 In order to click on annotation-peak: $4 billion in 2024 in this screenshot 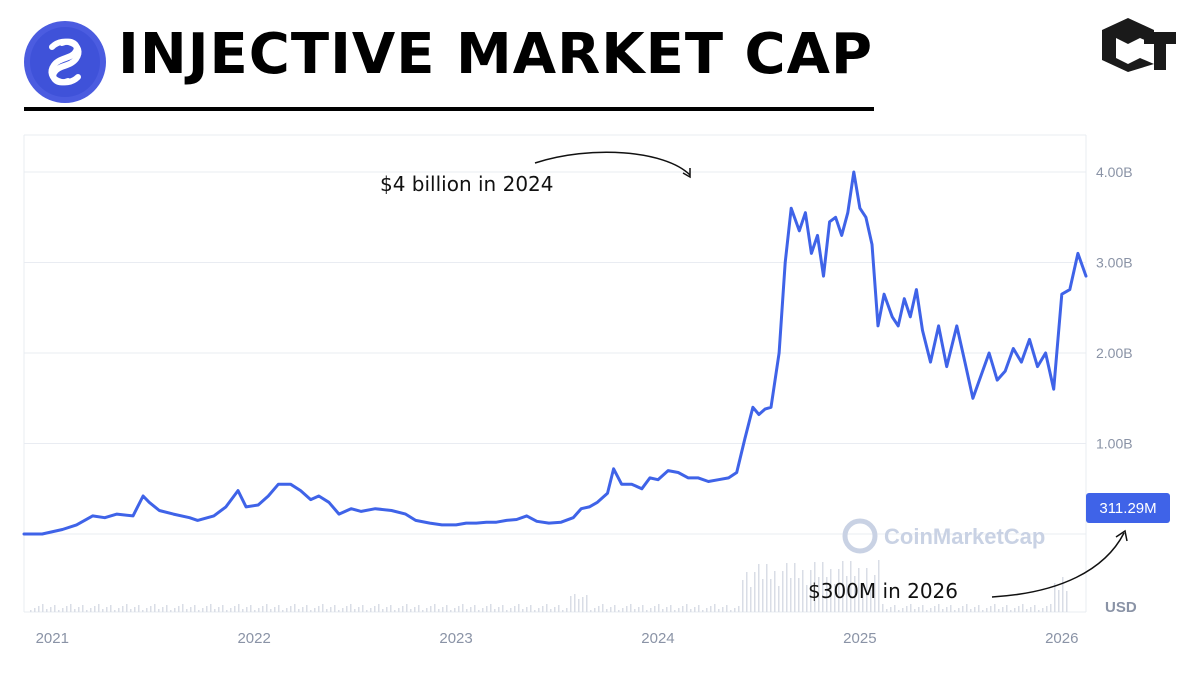, I will do `click(535, 173)`.